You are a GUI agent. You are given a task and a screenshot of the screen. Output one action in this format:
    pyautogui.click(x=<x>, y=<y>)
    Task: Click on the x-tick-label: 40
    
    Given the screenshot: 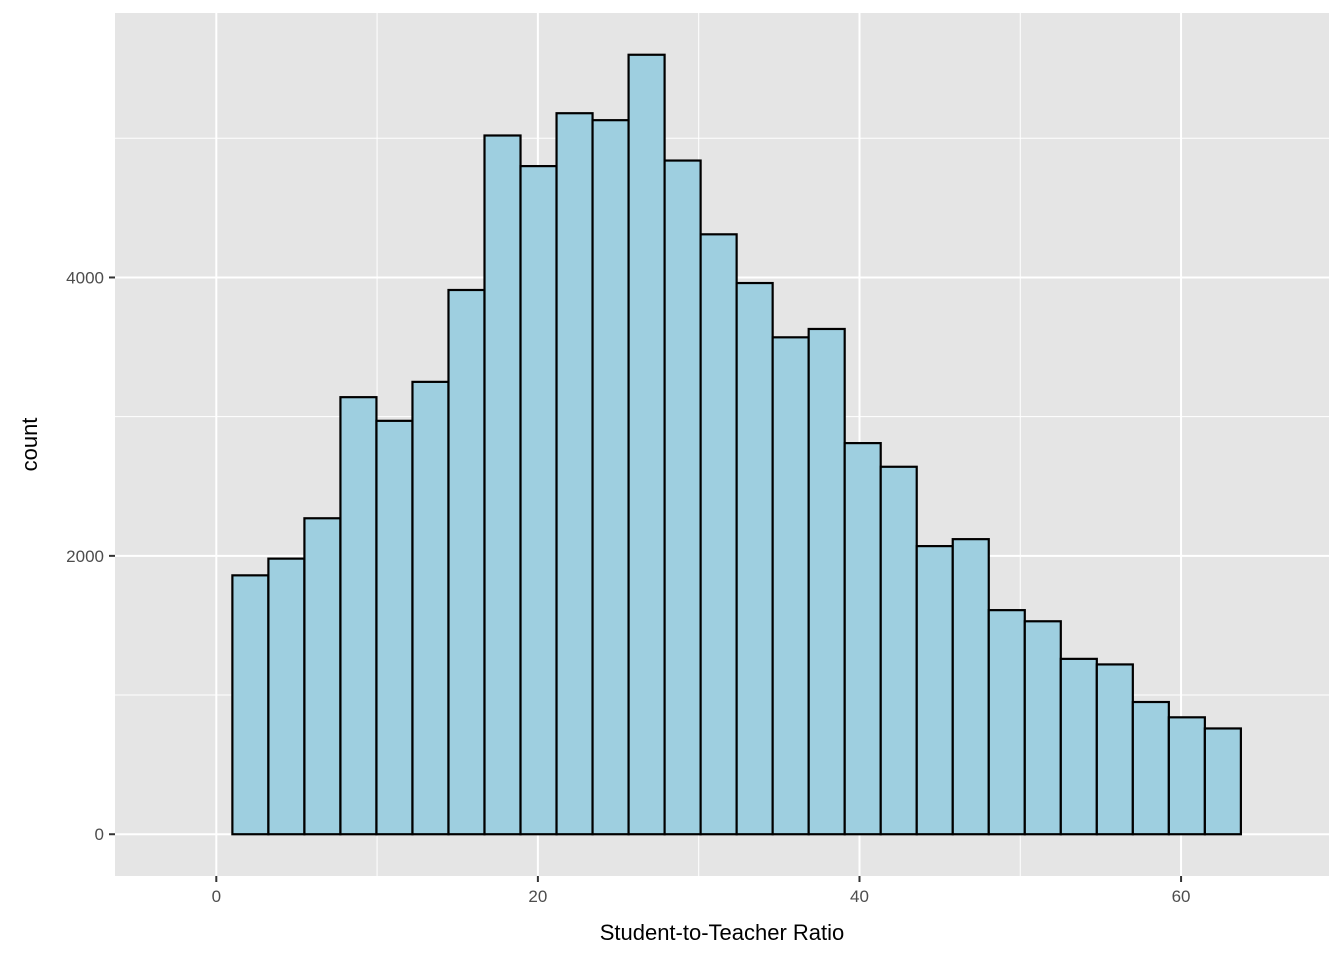 What is the action you would take?
    pyautogui.click(x=859, y=896)
    